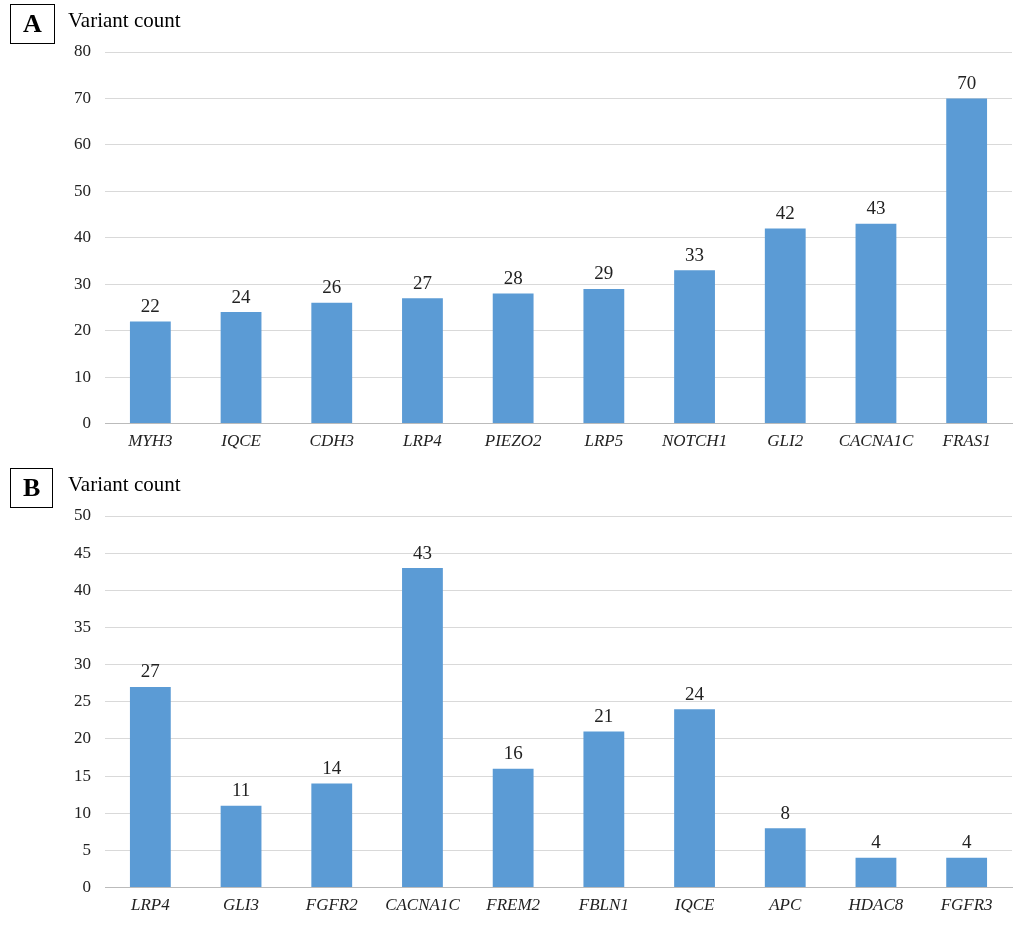 The height and width of the screenshot is (929, 1022). Describe the element at coordinates (513, 278) in the screenshot. I see `data-label: 28` at that location.